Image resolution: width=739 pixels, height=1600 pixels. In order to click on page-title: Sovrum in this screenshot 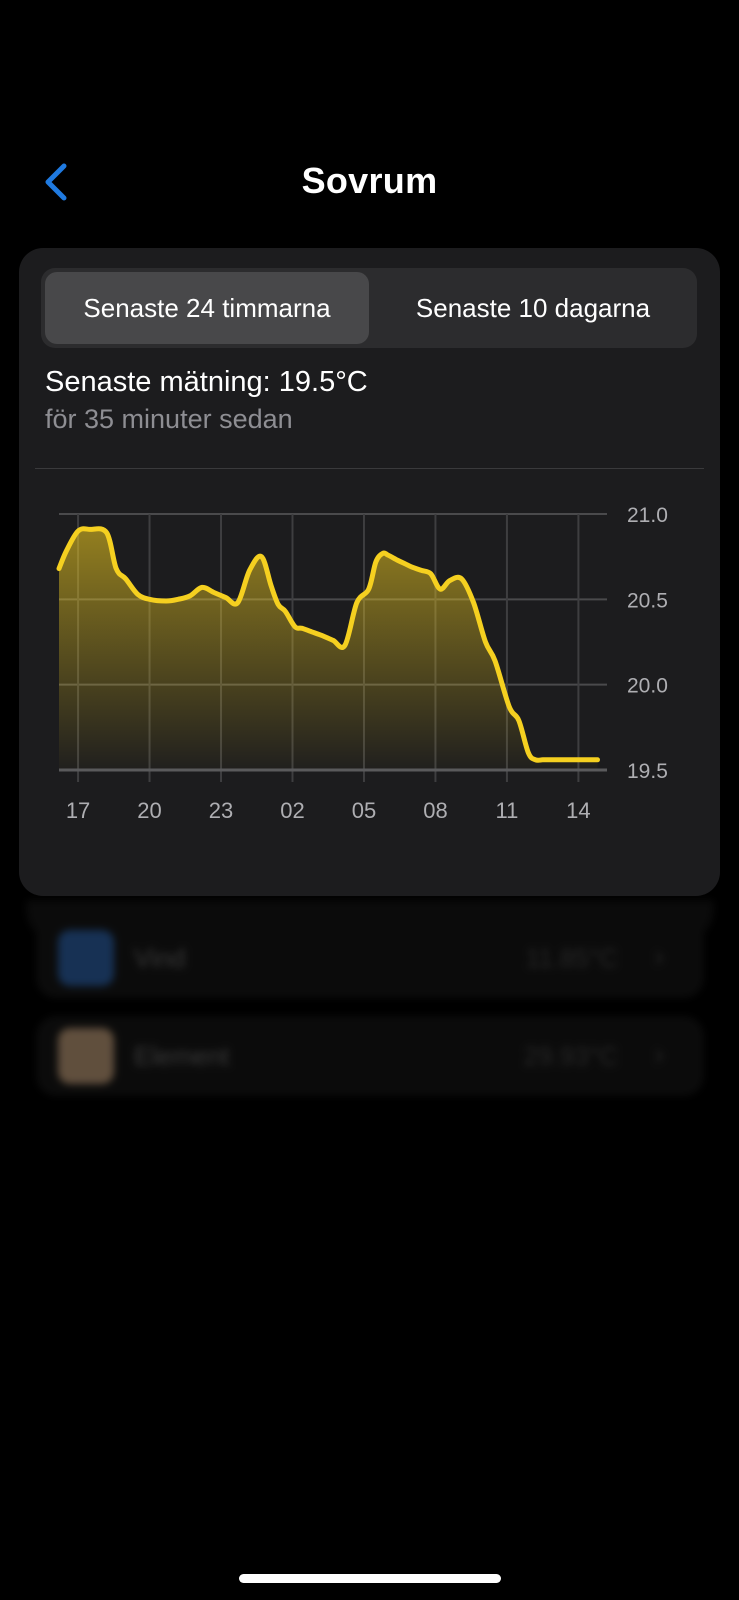, I will do `click(369, 180)`.